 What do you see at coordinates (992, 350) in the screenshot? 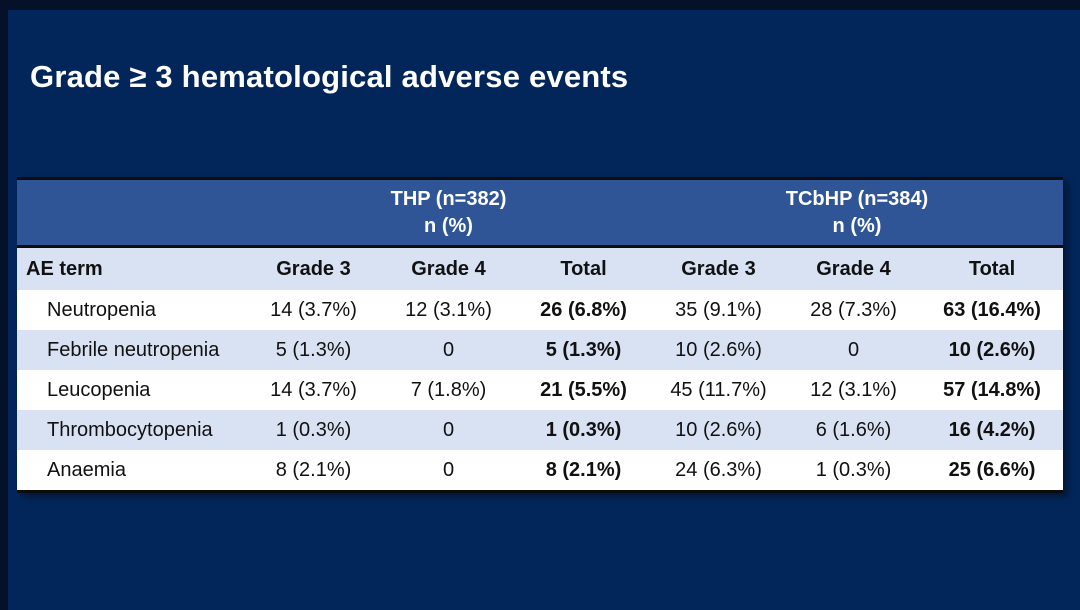
I see `total-cell: 10 (2.6%)` at bounding box center [992, 350].